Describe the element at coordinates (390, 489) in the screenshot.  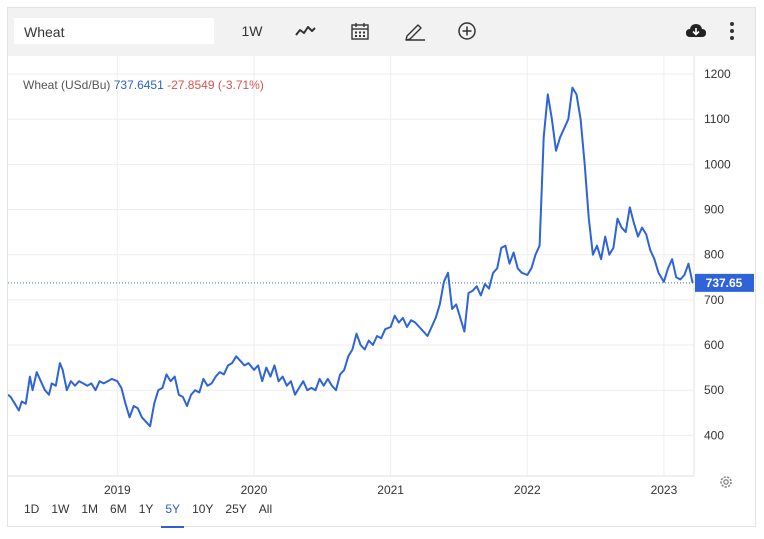
I see `x-tick-label: 2021` at that location.